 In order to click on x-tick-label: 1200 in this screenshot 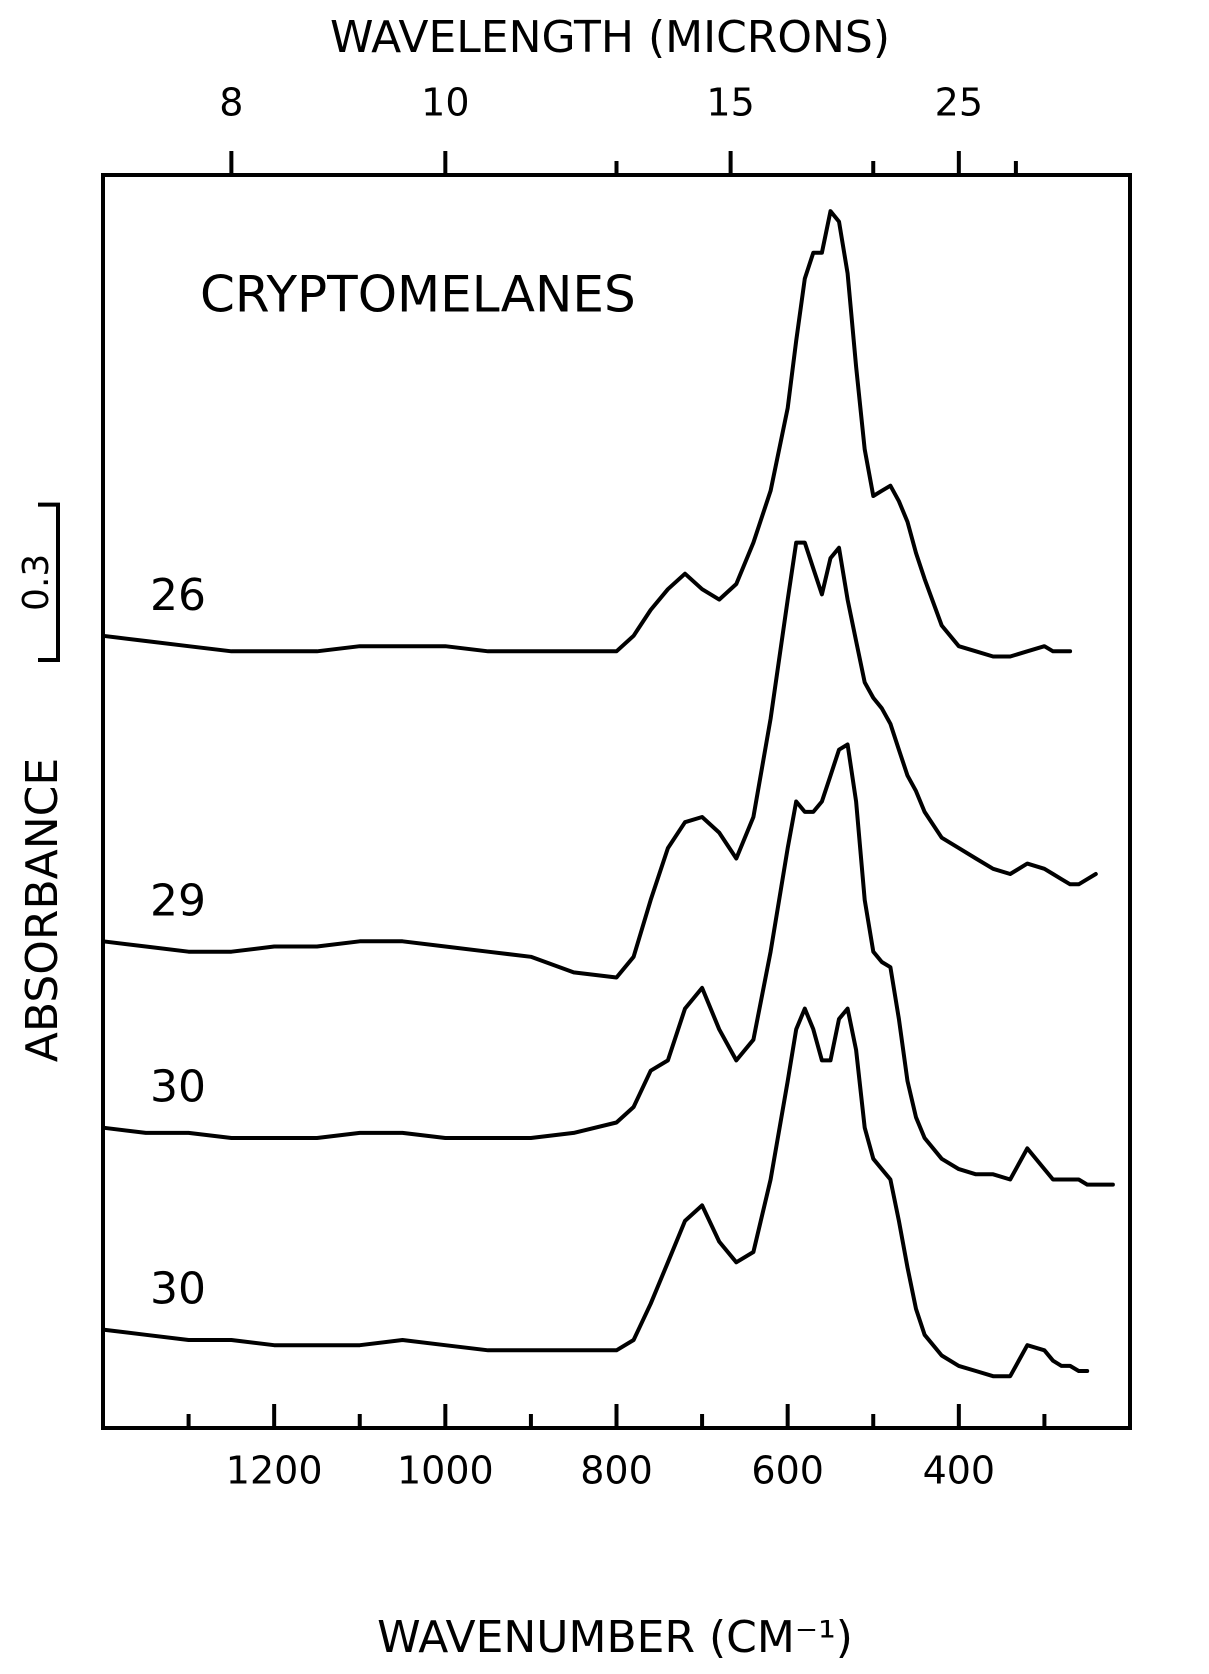, I will do `click(274, 1471)`.